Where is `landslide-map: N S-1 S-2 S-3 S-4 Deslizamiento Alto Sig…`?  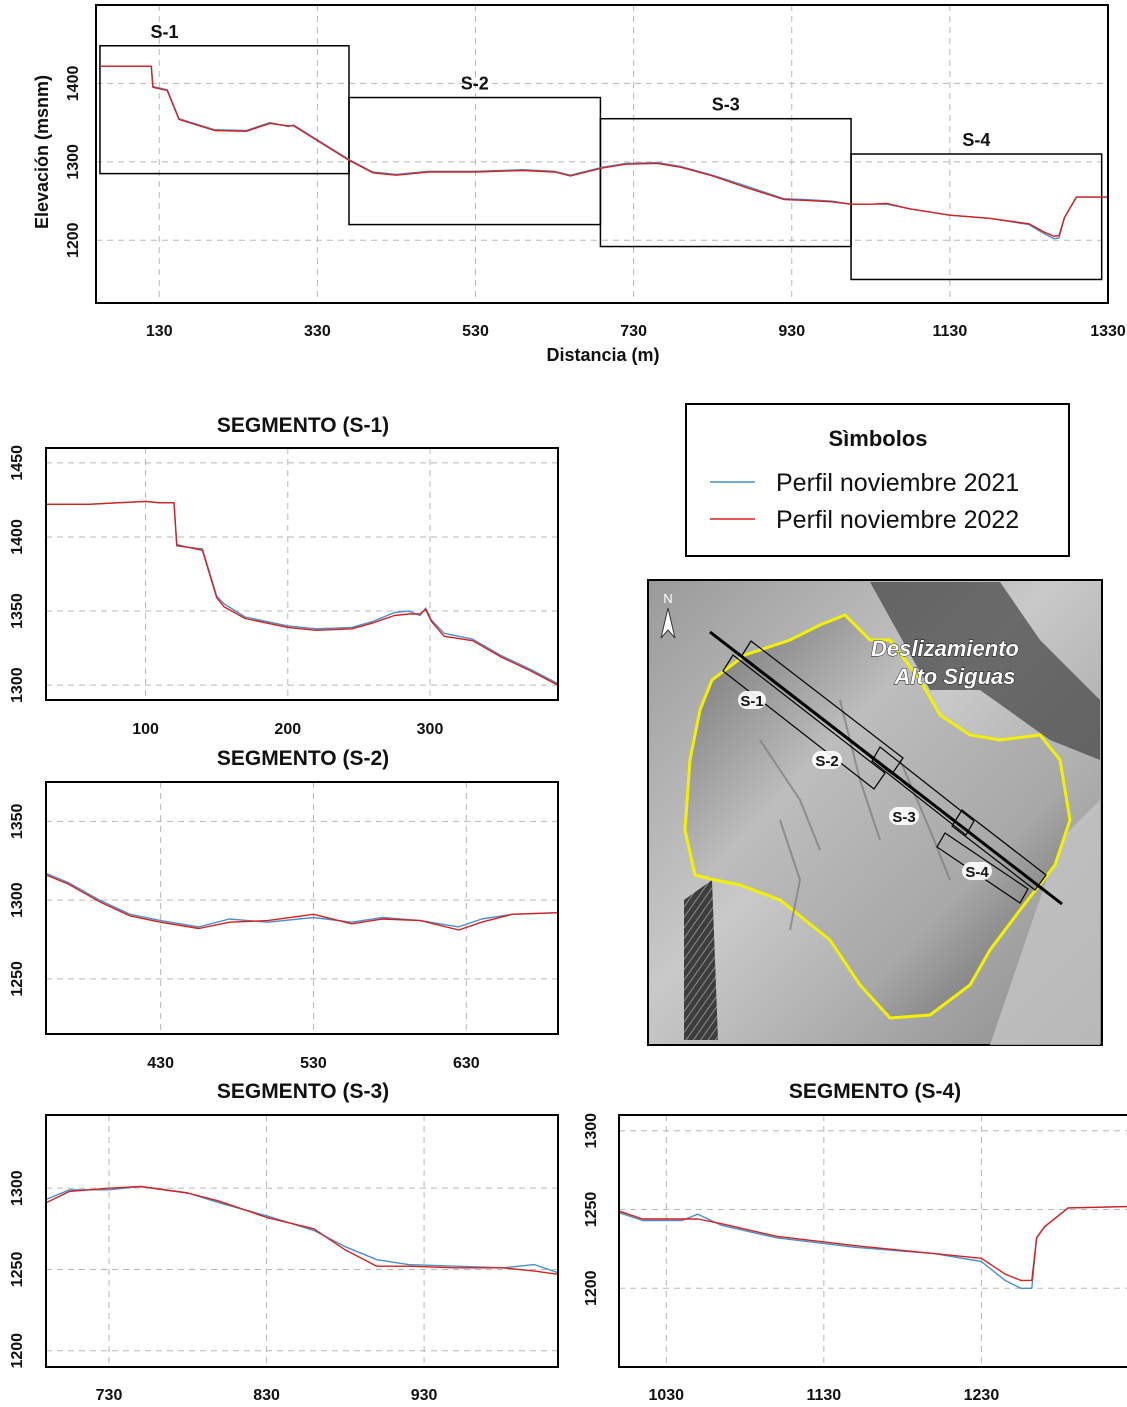
landslide-map: N S-1 S-2 S-3 S-4 Deslizamiento Alto Sig… is located at coordinates (875, 812).